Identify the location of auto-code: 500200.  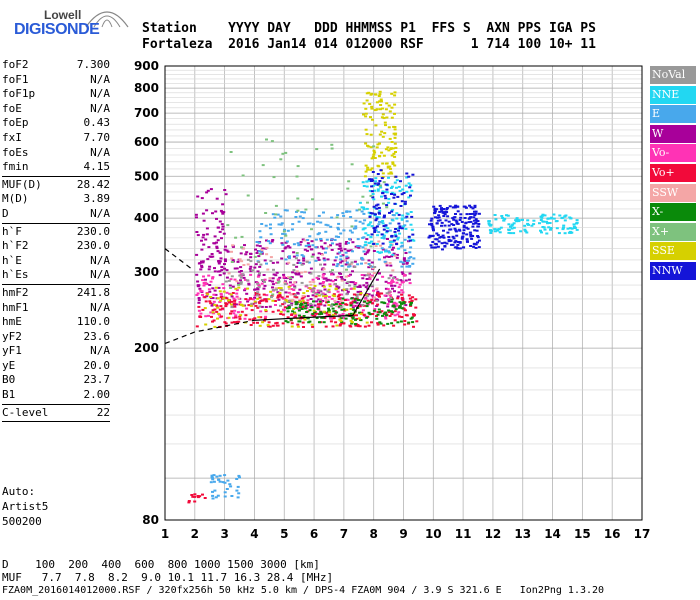
(22, 521).